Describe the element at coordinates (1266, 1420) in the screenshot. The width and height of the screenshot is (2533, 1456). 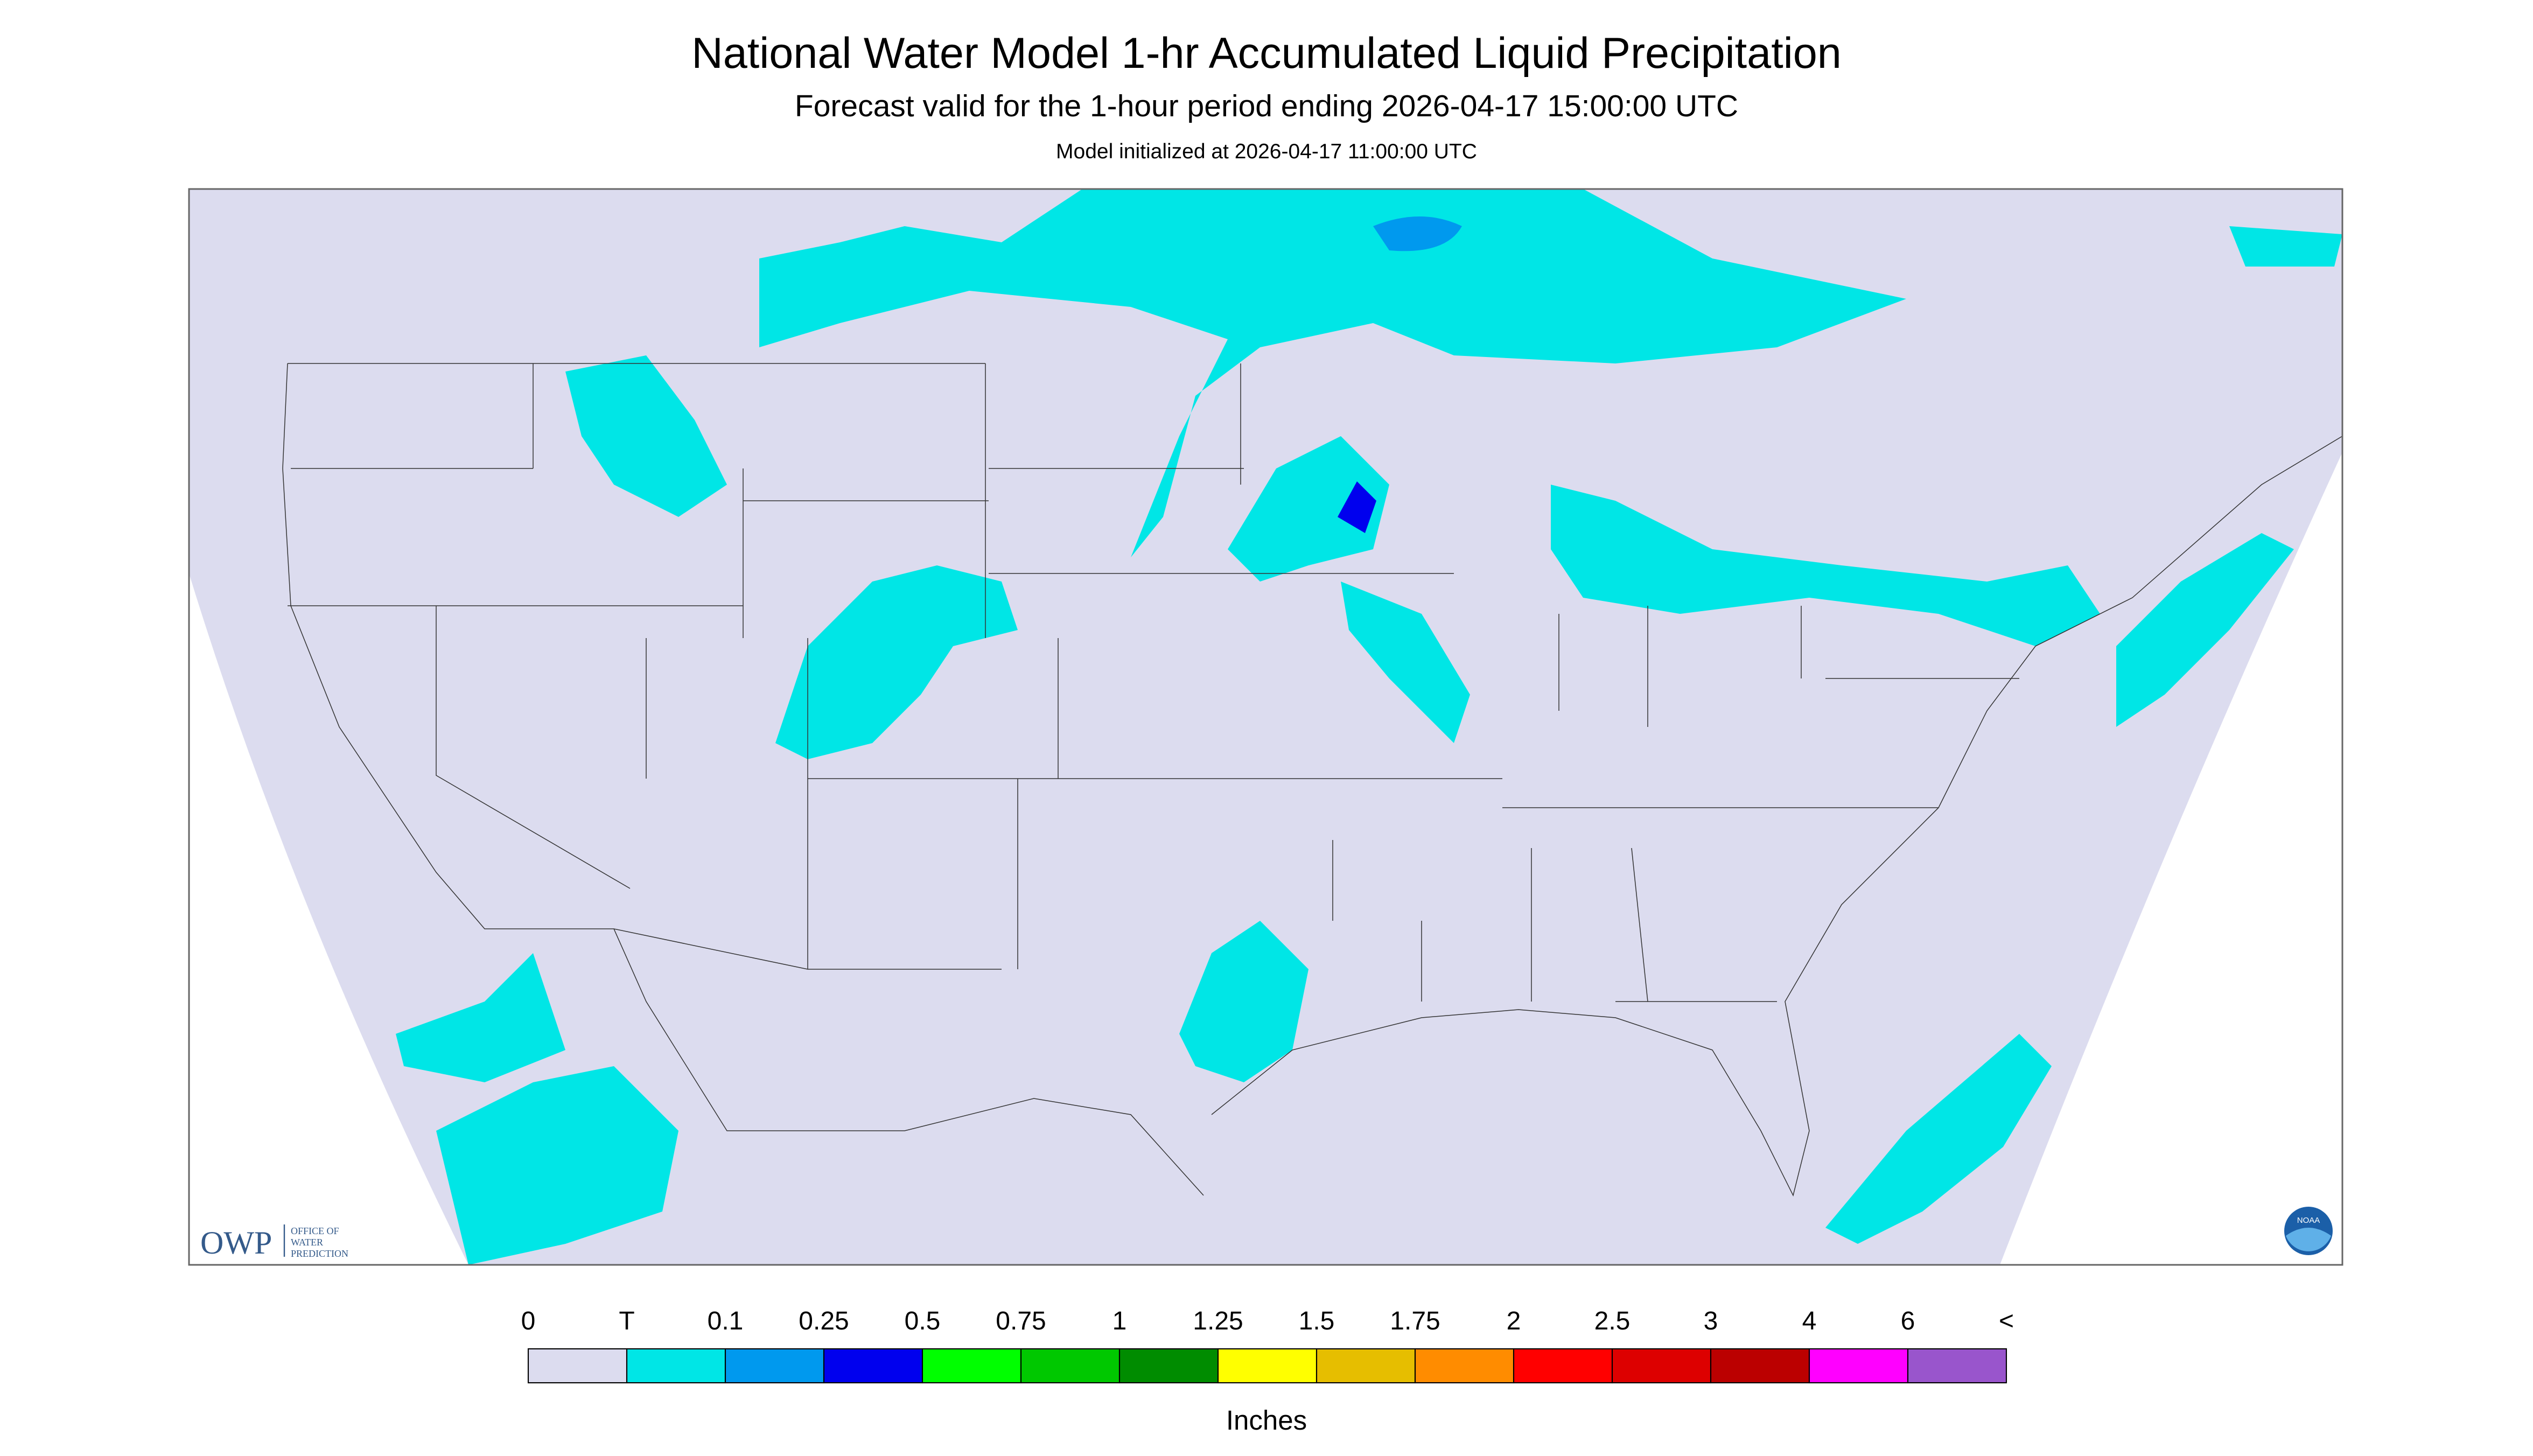
I see `colorbar-units: Inches` at that location.